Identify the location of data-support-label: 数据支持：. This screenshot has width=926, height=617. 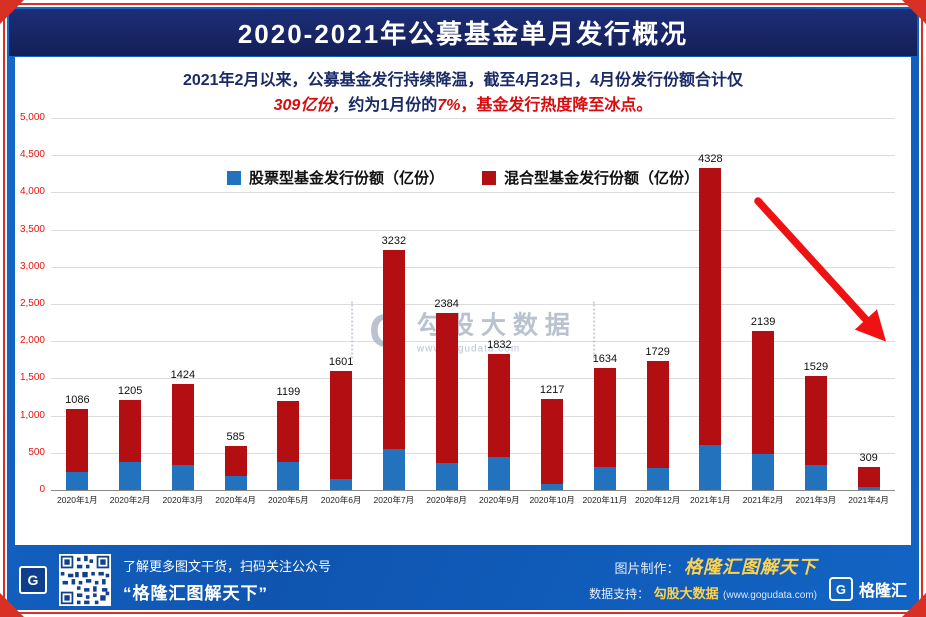
(619, 593).